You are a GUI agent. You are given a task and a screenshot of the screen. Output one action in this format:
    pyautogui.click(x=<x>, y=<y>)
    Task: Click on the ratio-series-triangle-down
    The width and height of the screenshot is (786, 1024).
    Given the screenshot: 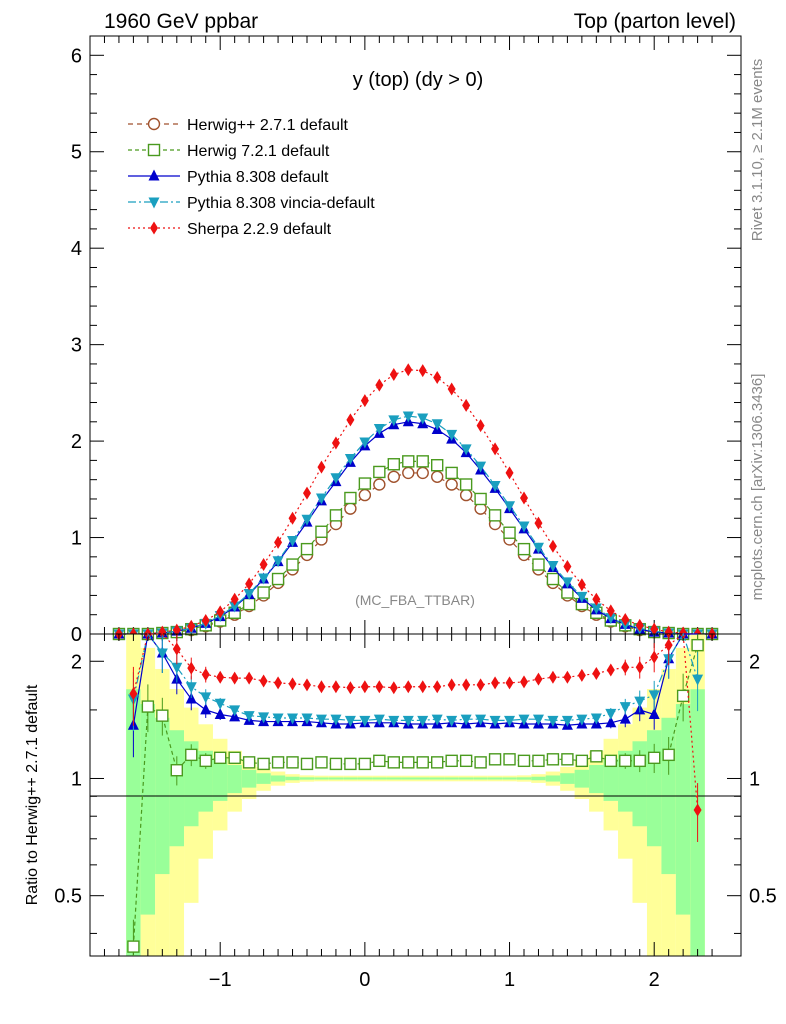 What is the action you would take?
    pyautogui.click(x=415, y=682)
    